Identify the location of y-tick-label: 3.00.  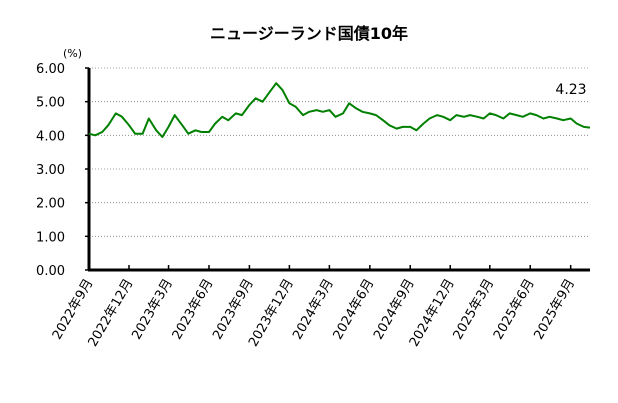
(50, 170).